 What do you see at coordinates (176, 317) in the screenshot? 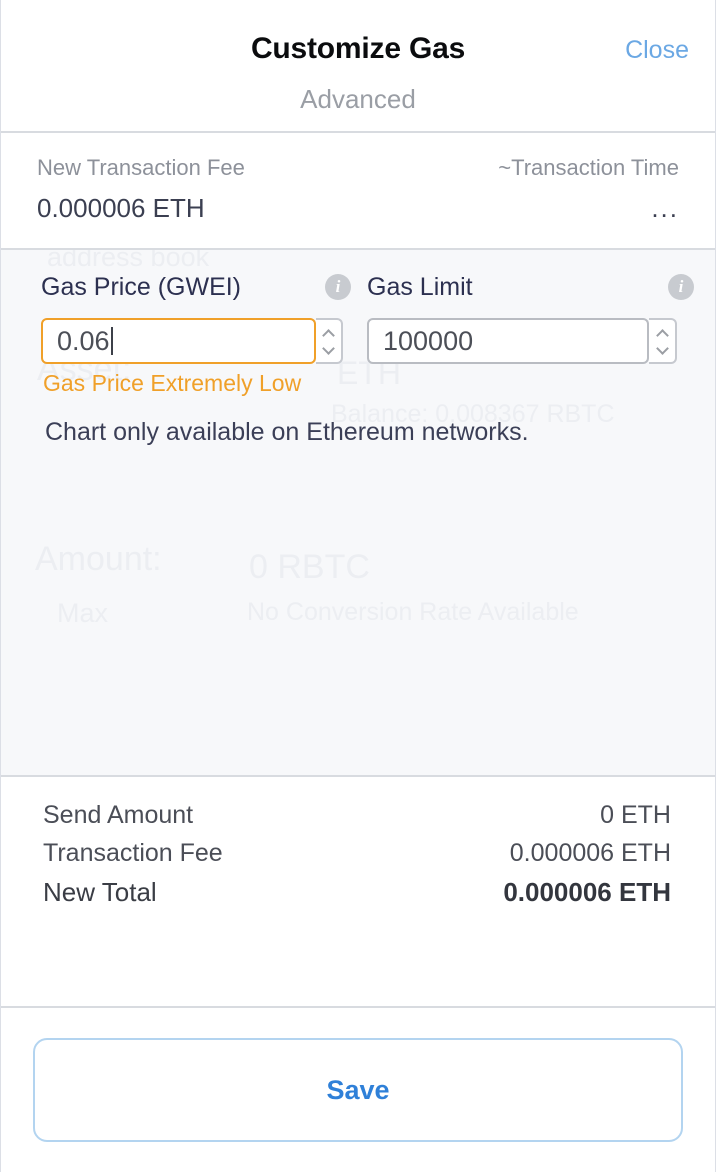
I see `gas-price-column: Gas Price (GWEI) i 0.06` at bounding box center [176, 317].